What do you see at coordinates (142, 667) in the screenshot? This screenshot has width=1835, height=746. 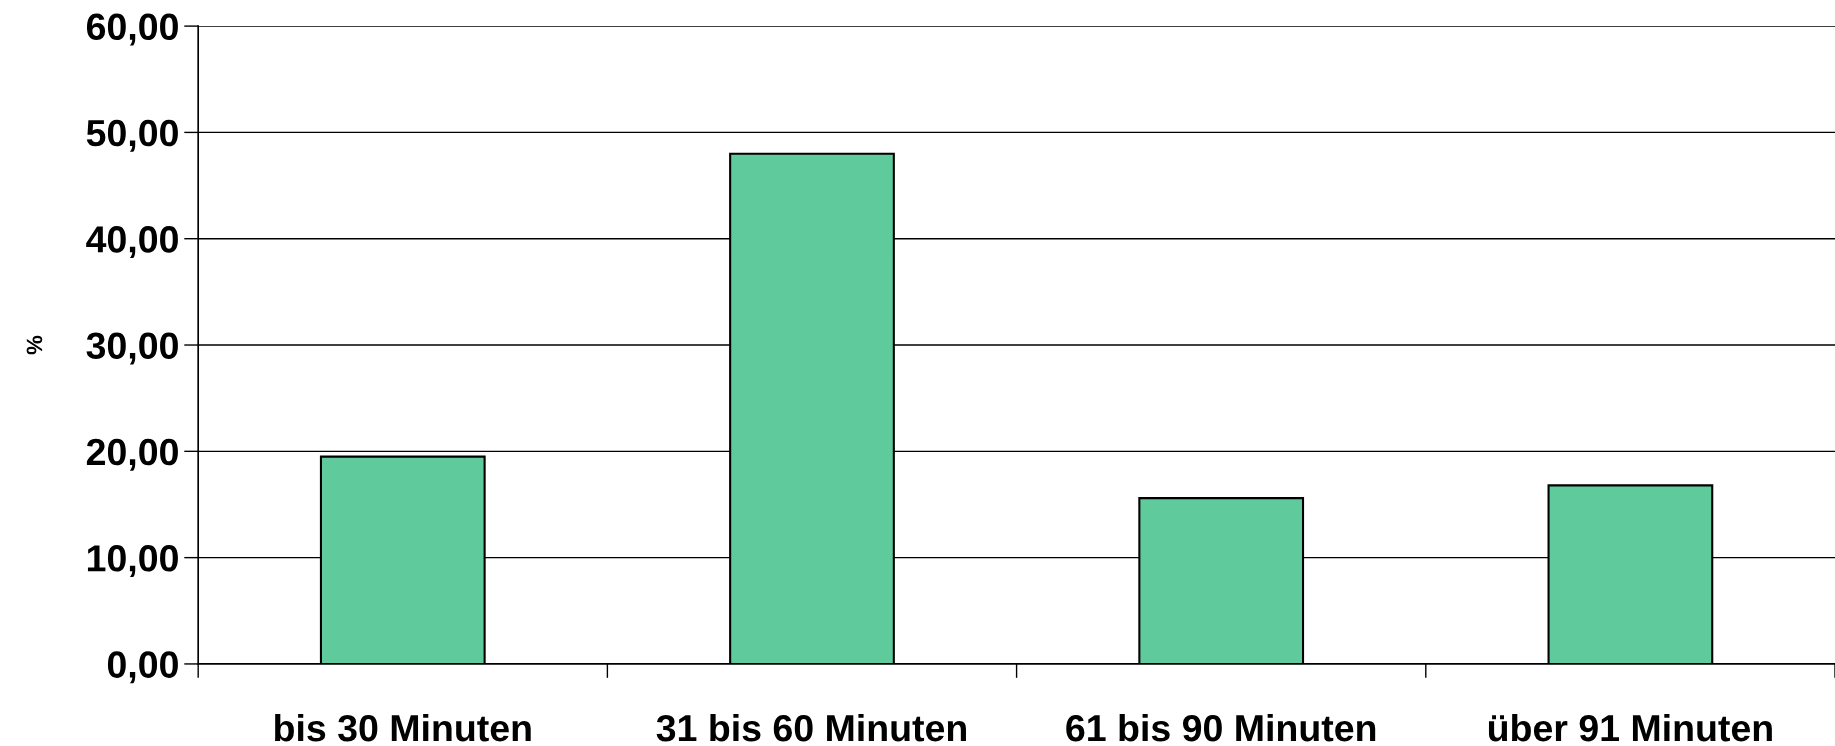 I see `y-tick-label: 0,00` at bounding box center [142, 667].